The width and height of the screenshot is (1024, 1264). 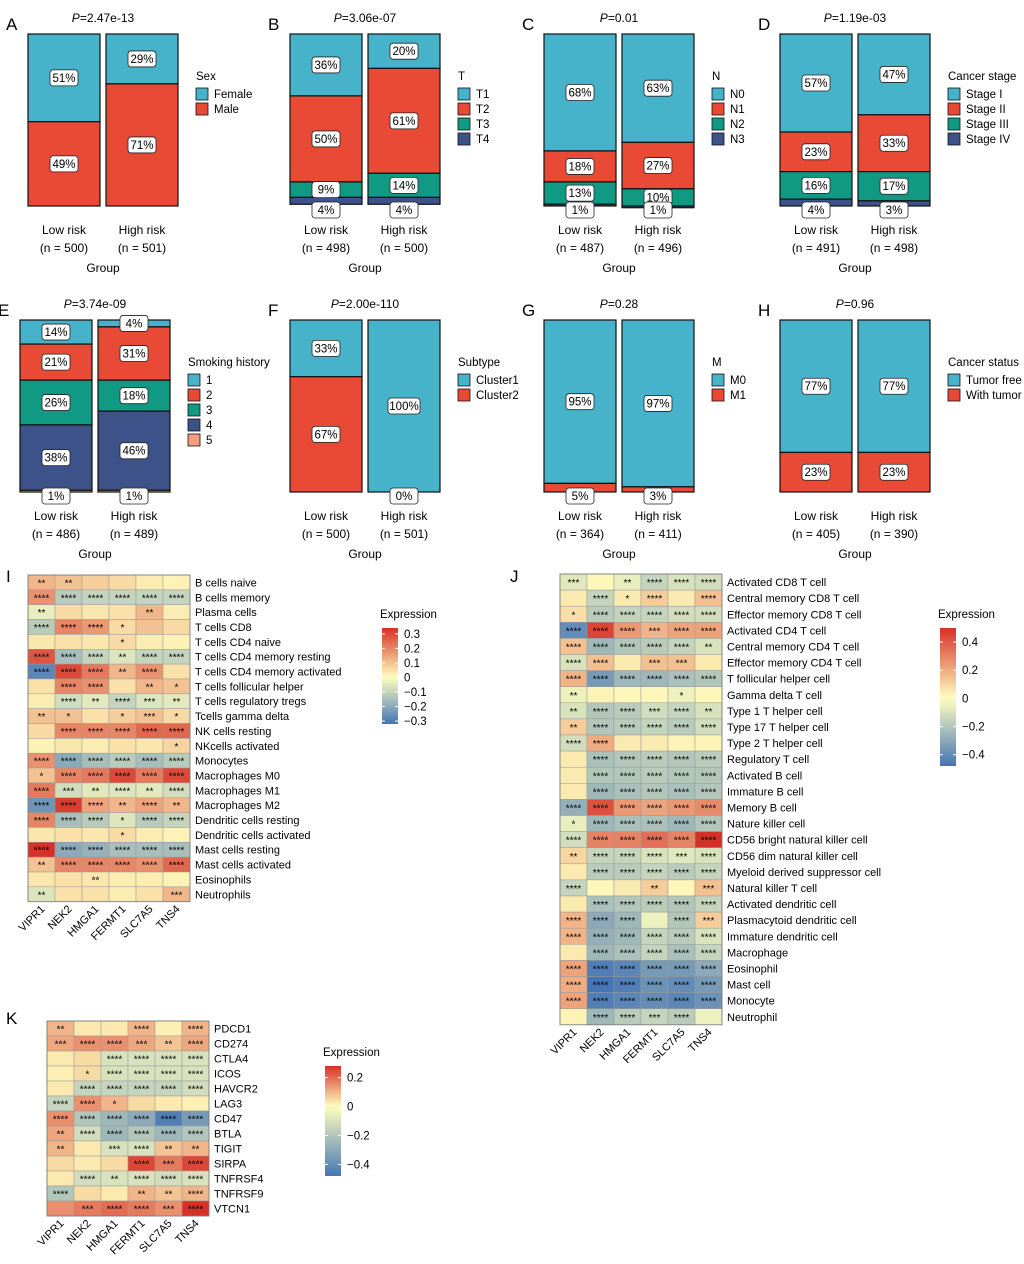 I want to click on data-label-text: 1%, so click(x=134, y=497).